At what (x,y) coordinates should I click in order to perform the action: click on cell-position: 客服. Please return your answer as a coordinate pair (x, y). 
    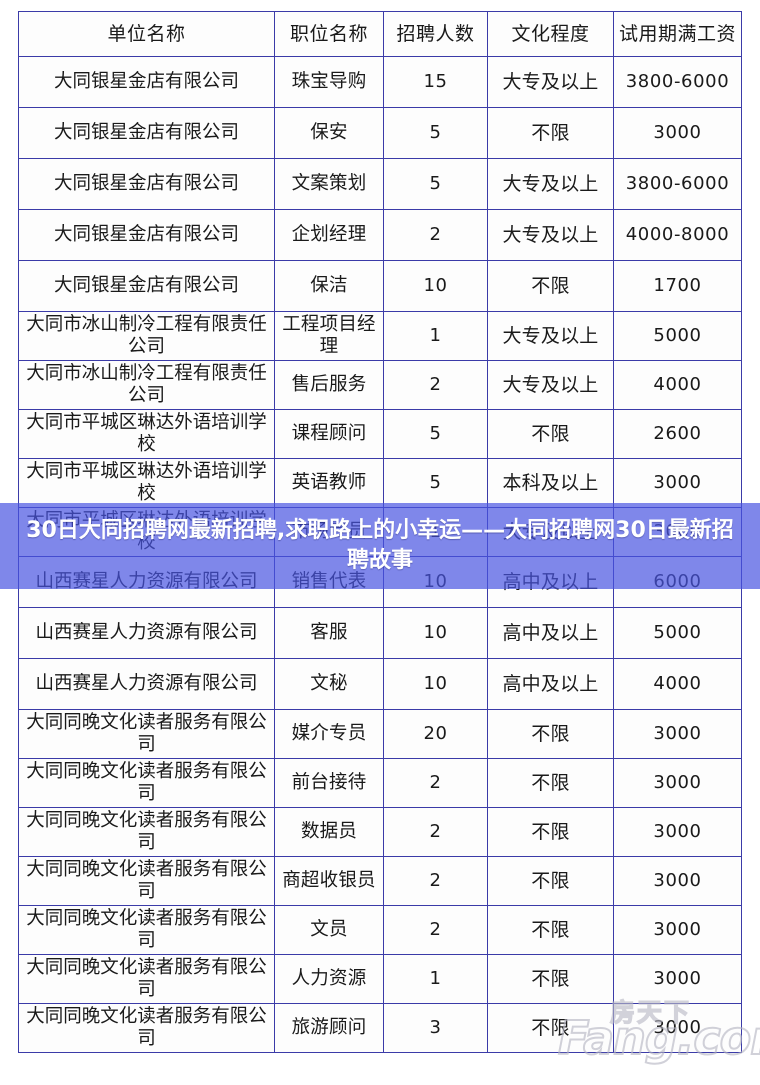
    Looking at the image, I should click on (329, 633).